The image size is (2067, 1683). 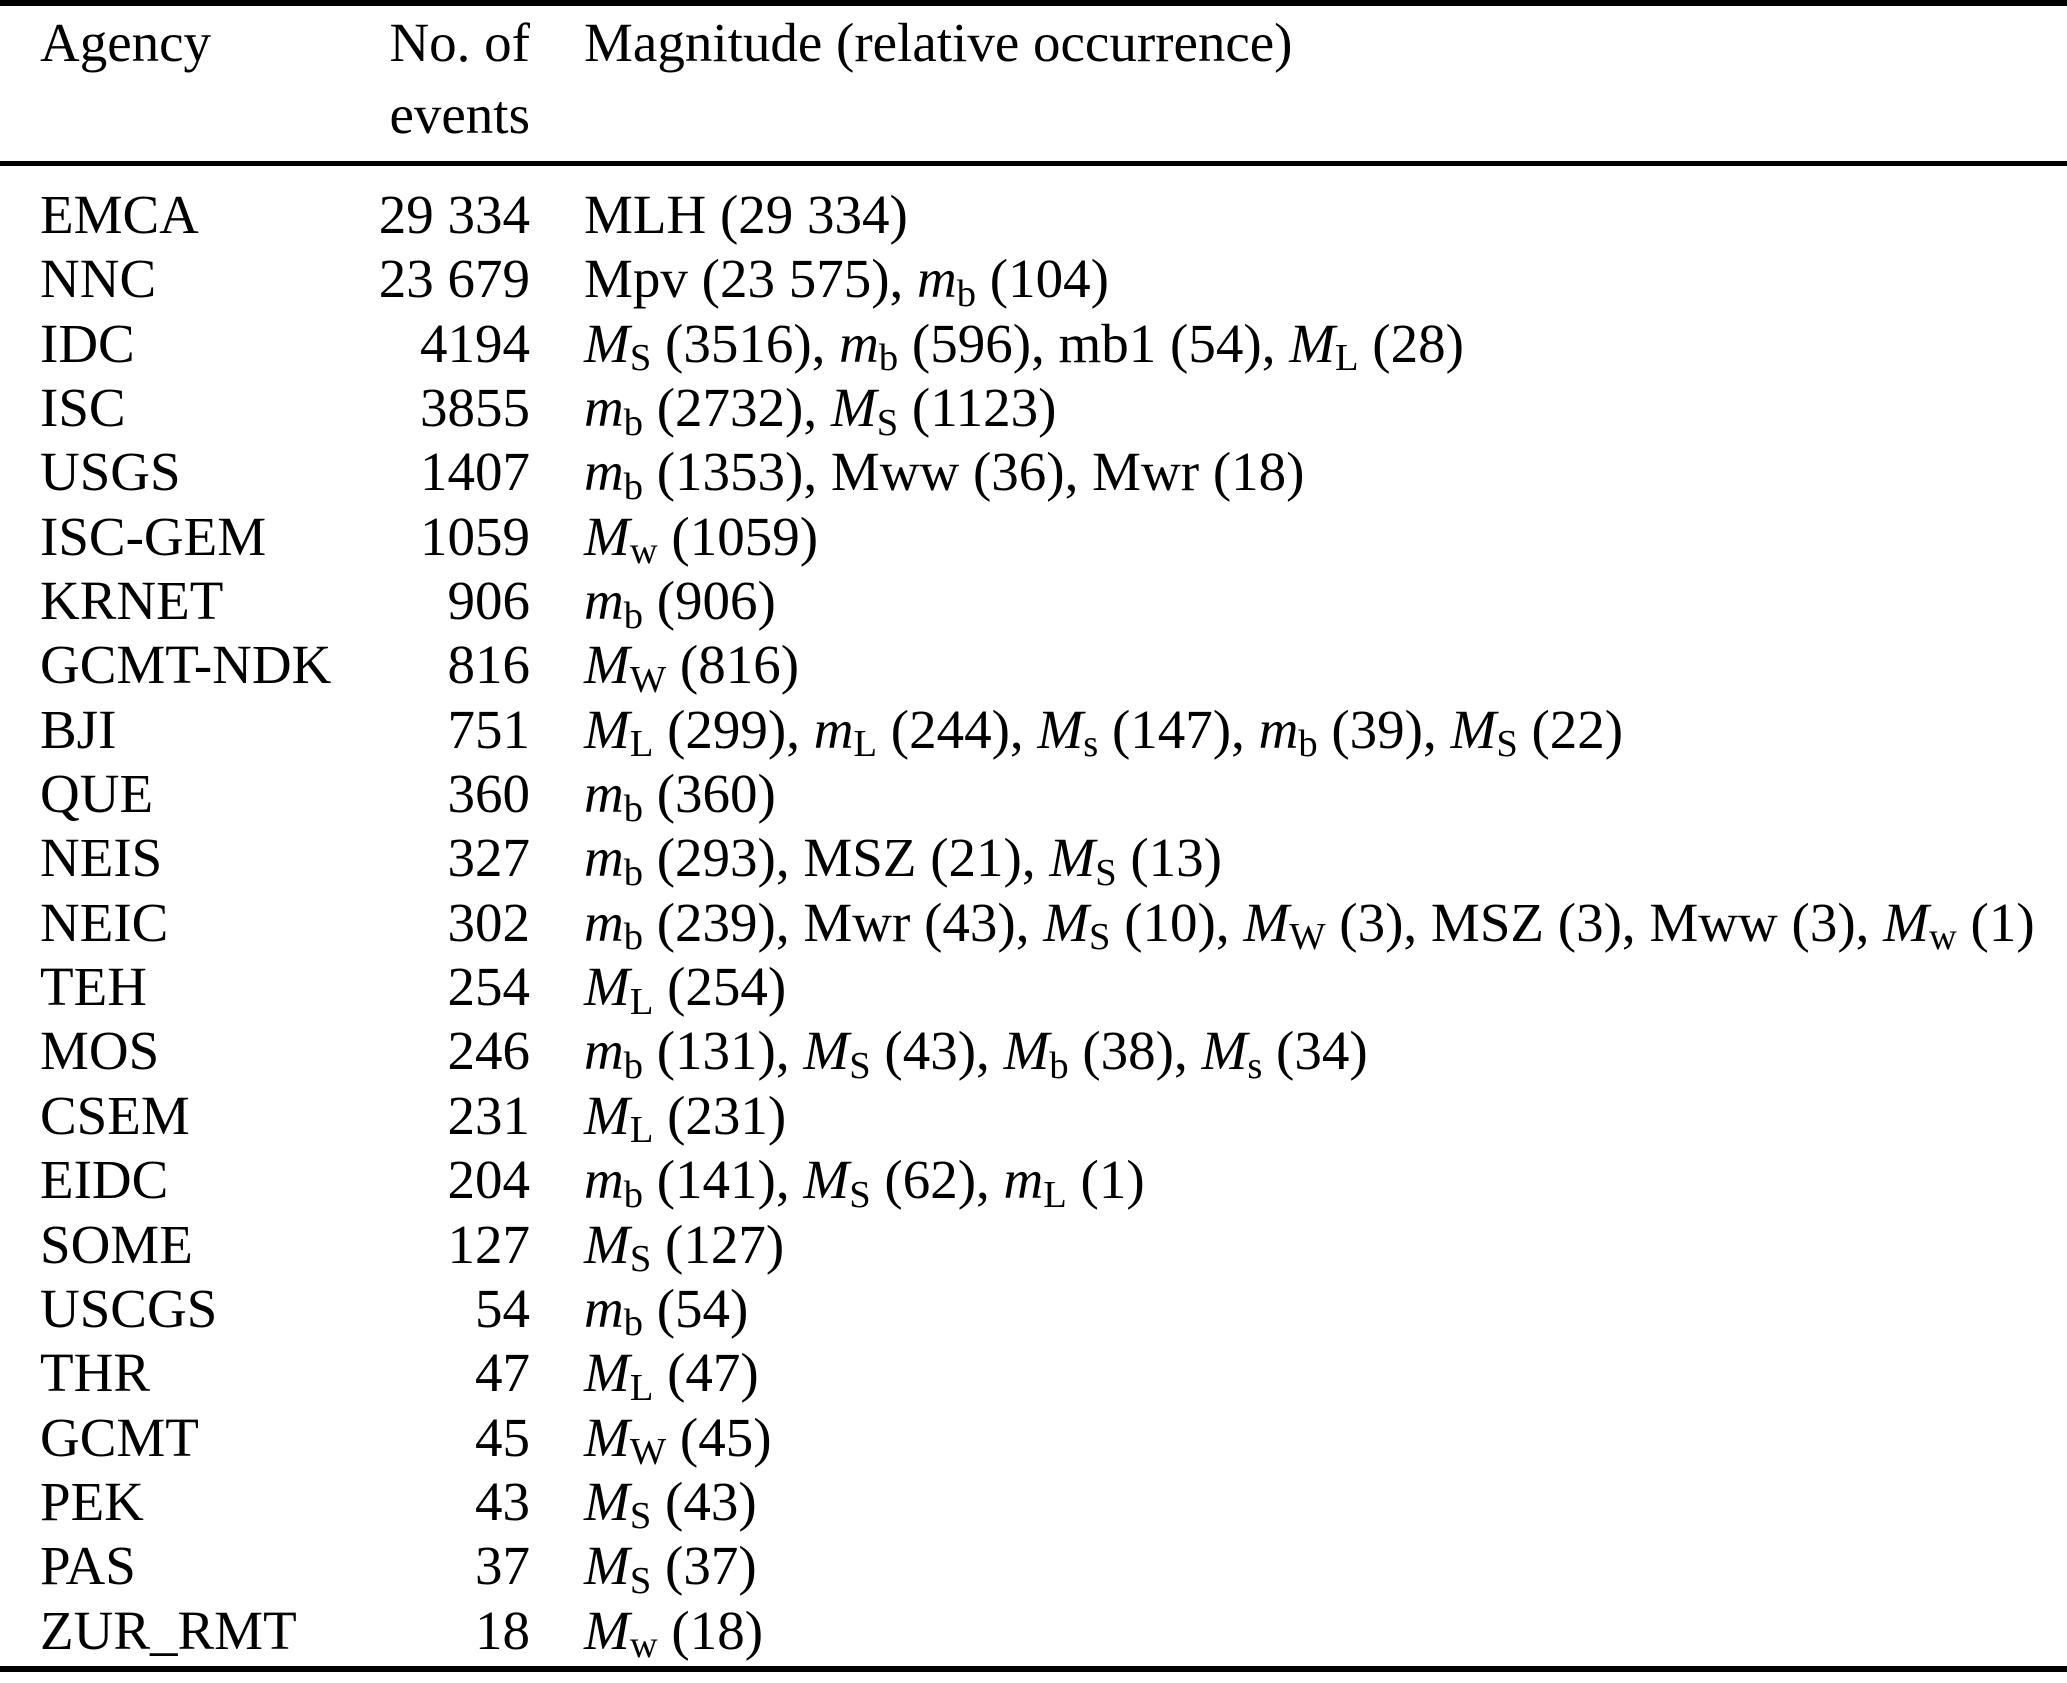 What do you see at coordinates (459, 114) in the screenshot?
I see `column-header-events-line2: events` at bounding box center [459, 114].